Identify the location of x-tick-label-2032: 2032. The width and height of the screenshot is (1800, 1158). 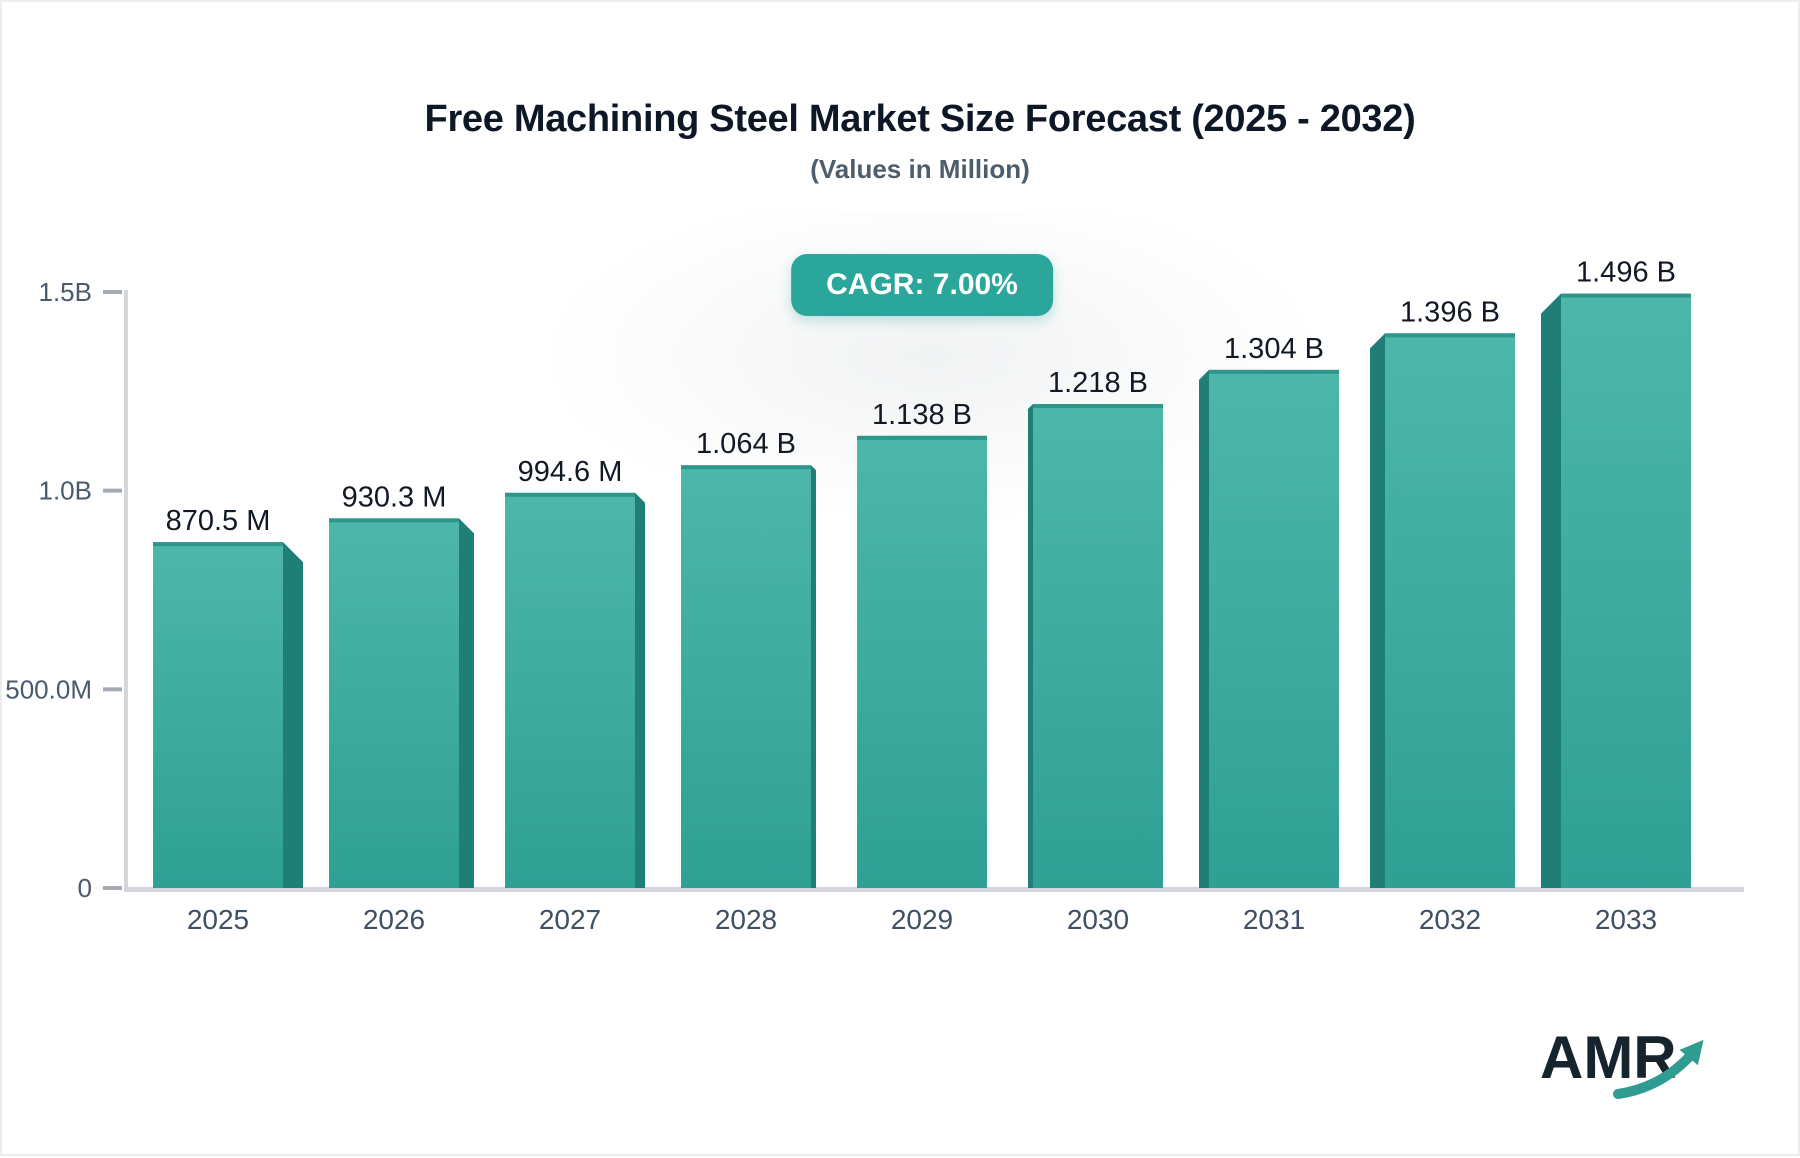
(1450, 919).